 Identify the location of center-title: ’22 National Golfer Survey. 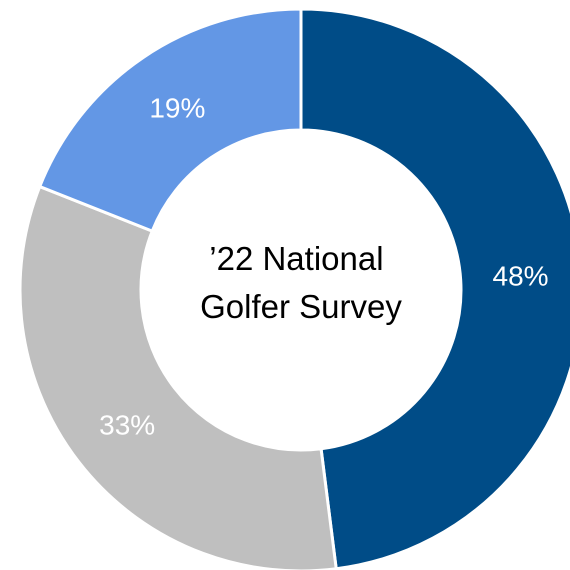
(301, 282).